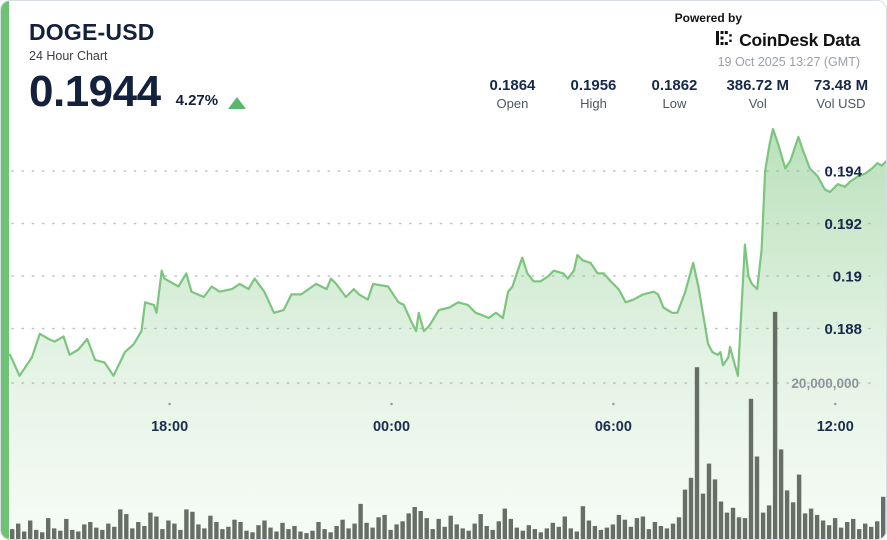  Describe the element at coordinates (843, 329) in the screenshot. I see `svg-text: 0.188` at that location.